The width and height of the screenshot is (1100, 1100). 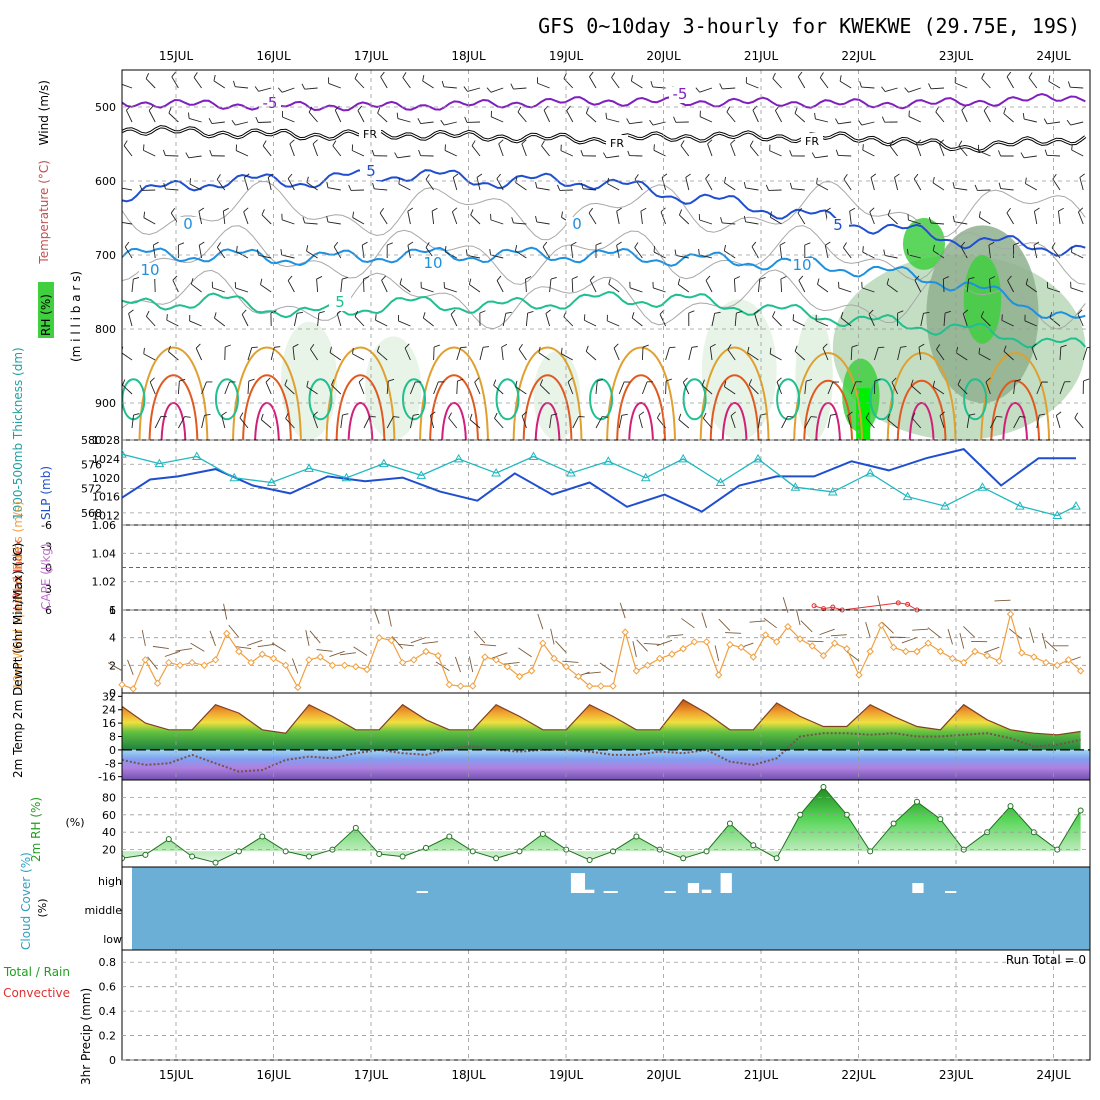 I want to click on rh-contour, so click(x=604, y=255).